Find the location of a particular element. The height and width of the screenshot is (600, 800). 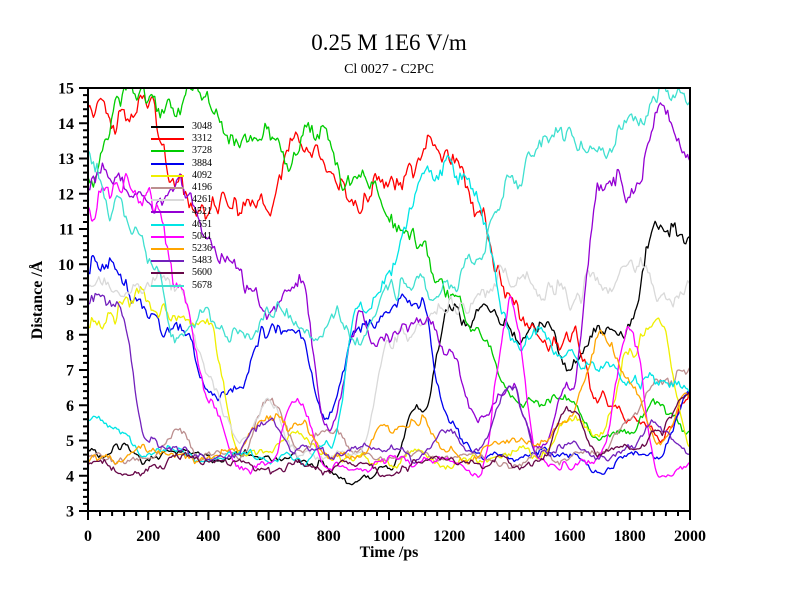

legend-item: 4092 is located at coordinates (181, 176).